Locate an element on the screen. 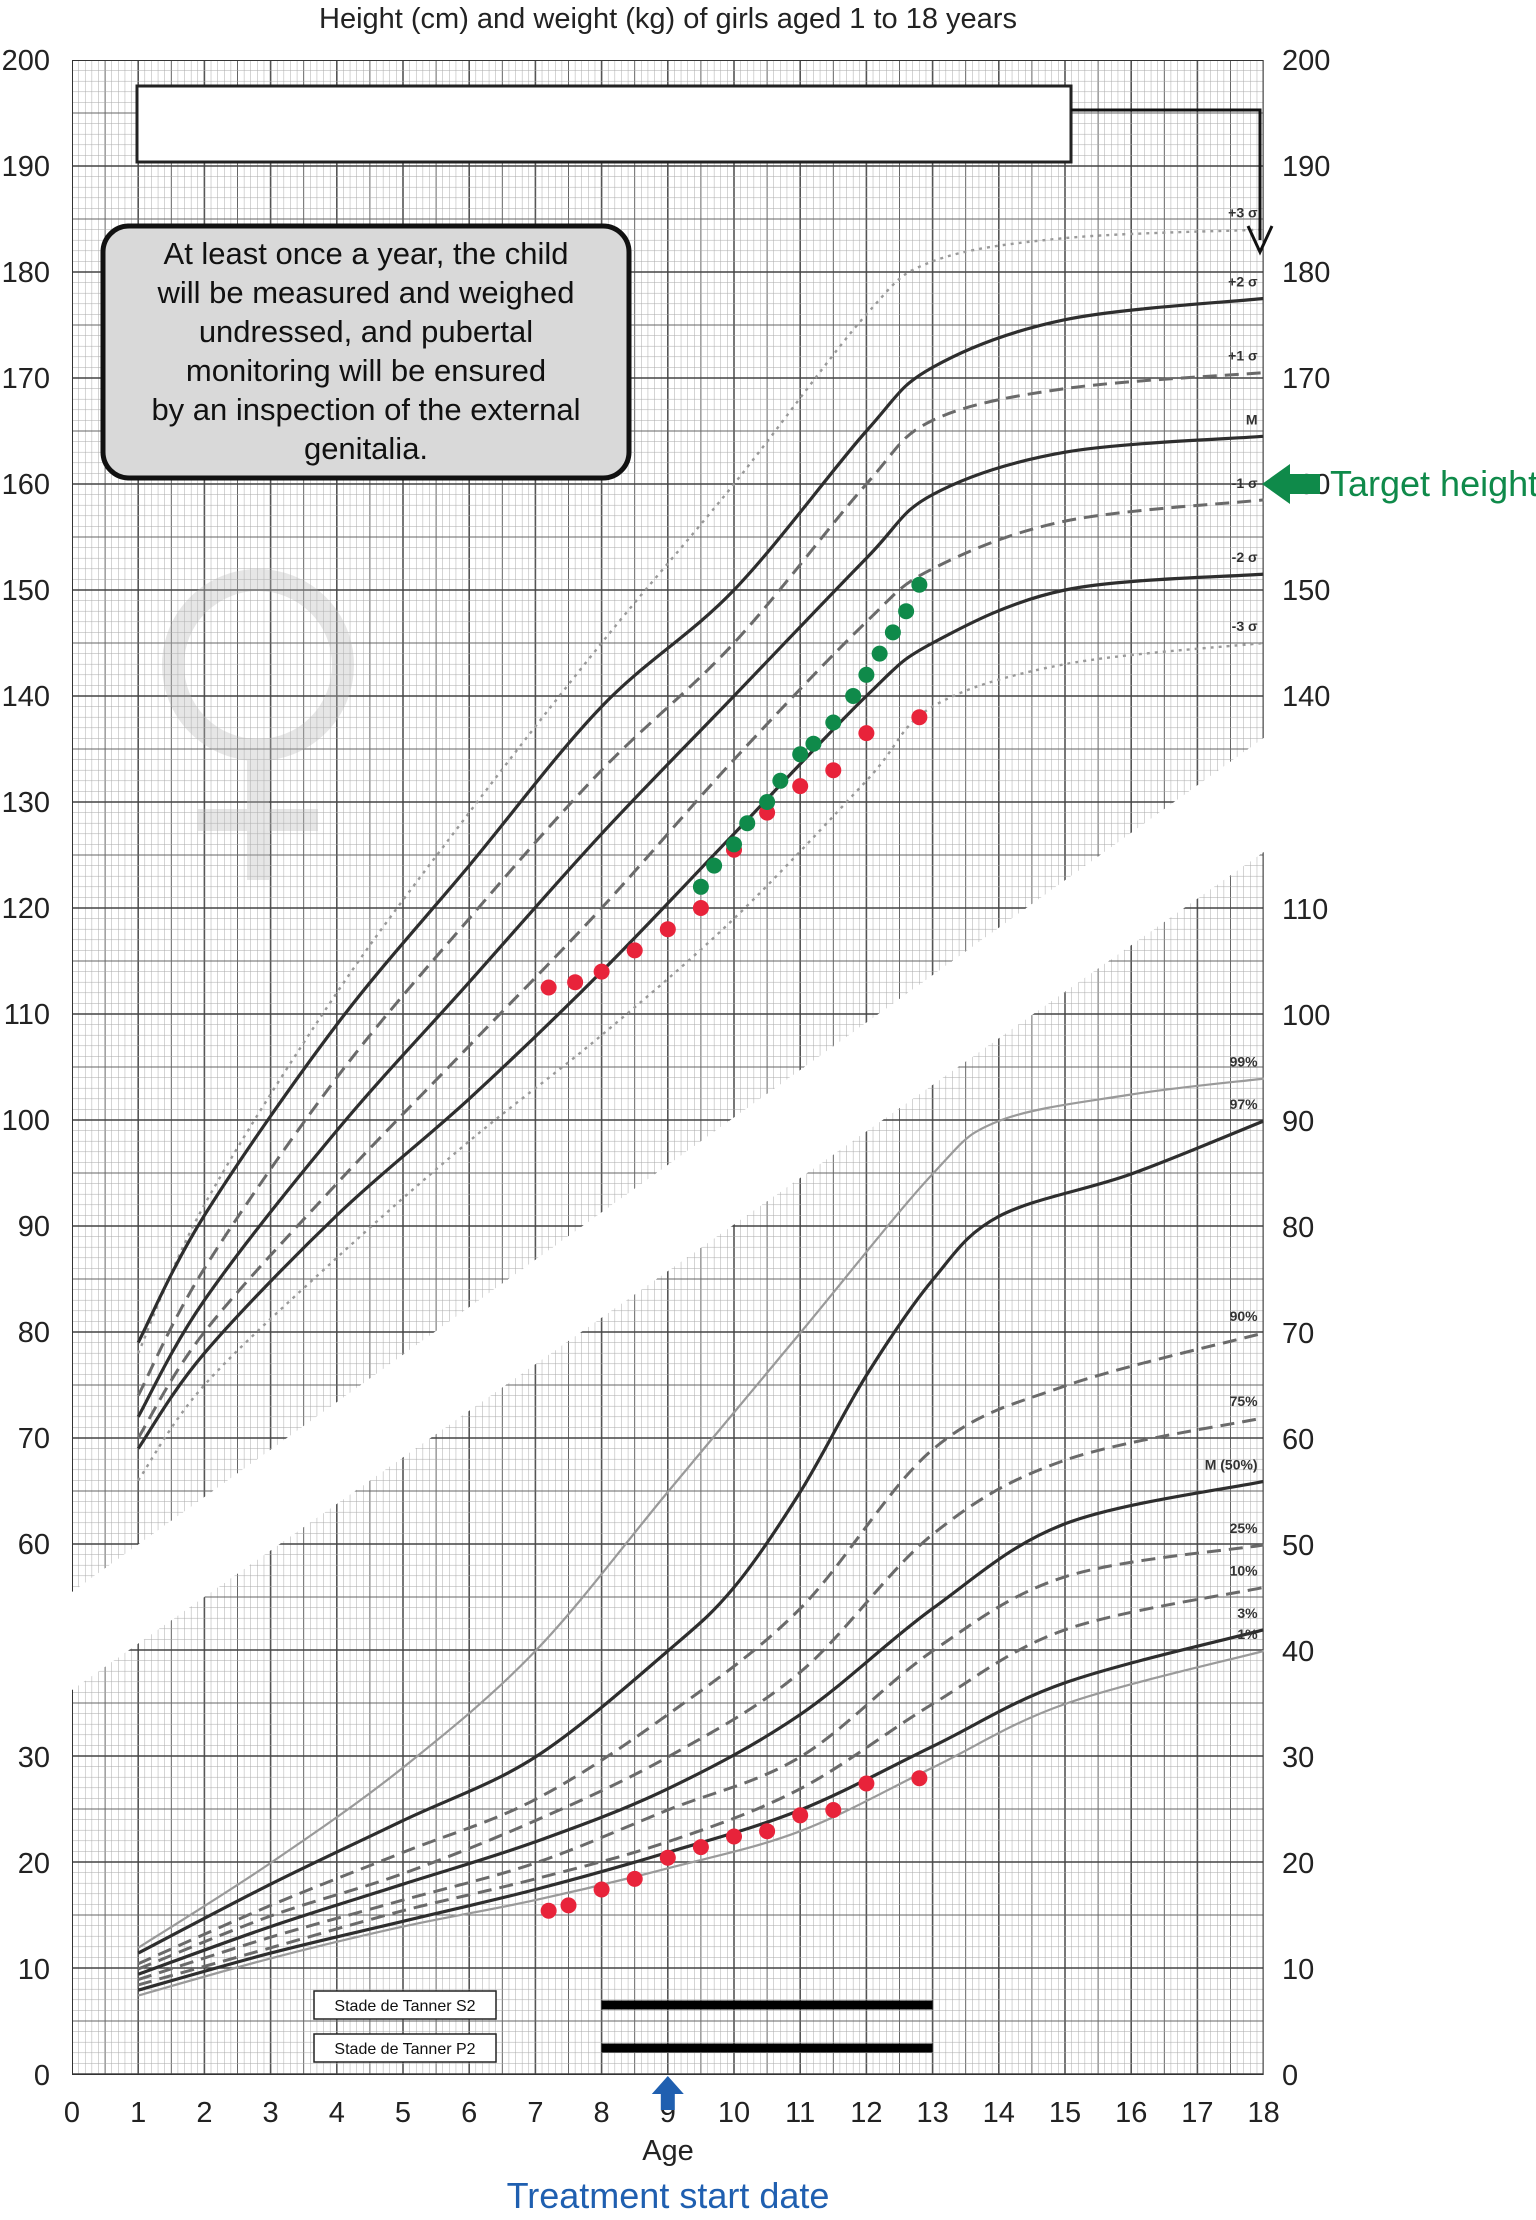  x-tick-label: 5 is located at coordinates (403, 2113).